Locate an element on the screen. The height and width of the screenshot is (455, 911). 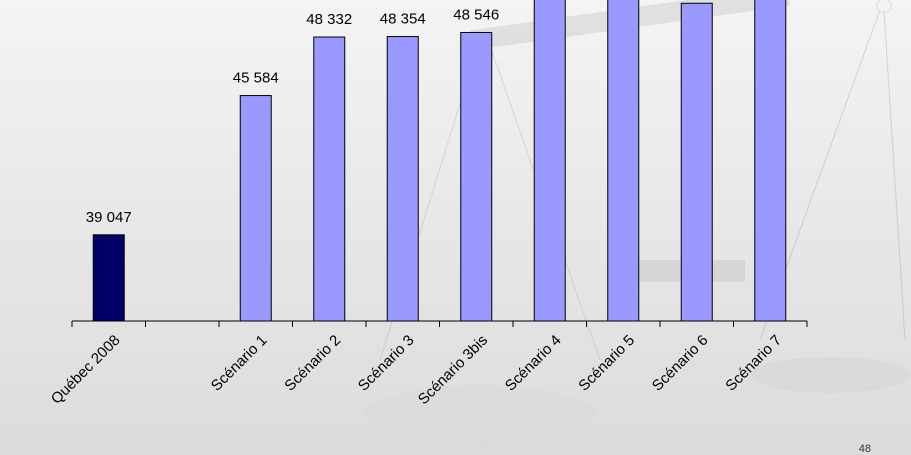
category-label: Québec 2008 is located at coordinates (86, 370).